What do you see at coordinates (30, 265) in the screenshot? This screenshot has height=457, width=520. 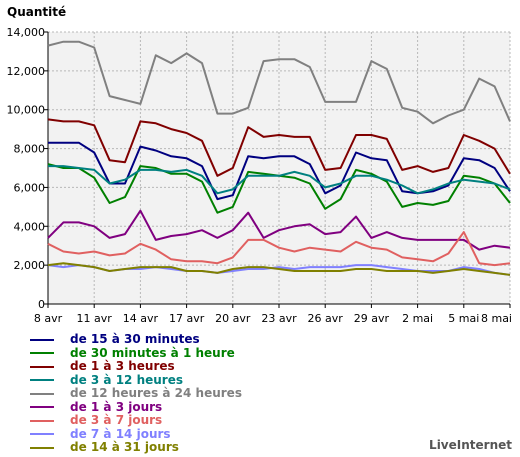 I see `y-tick-label: 2,000` at bounding box center [30, 265].